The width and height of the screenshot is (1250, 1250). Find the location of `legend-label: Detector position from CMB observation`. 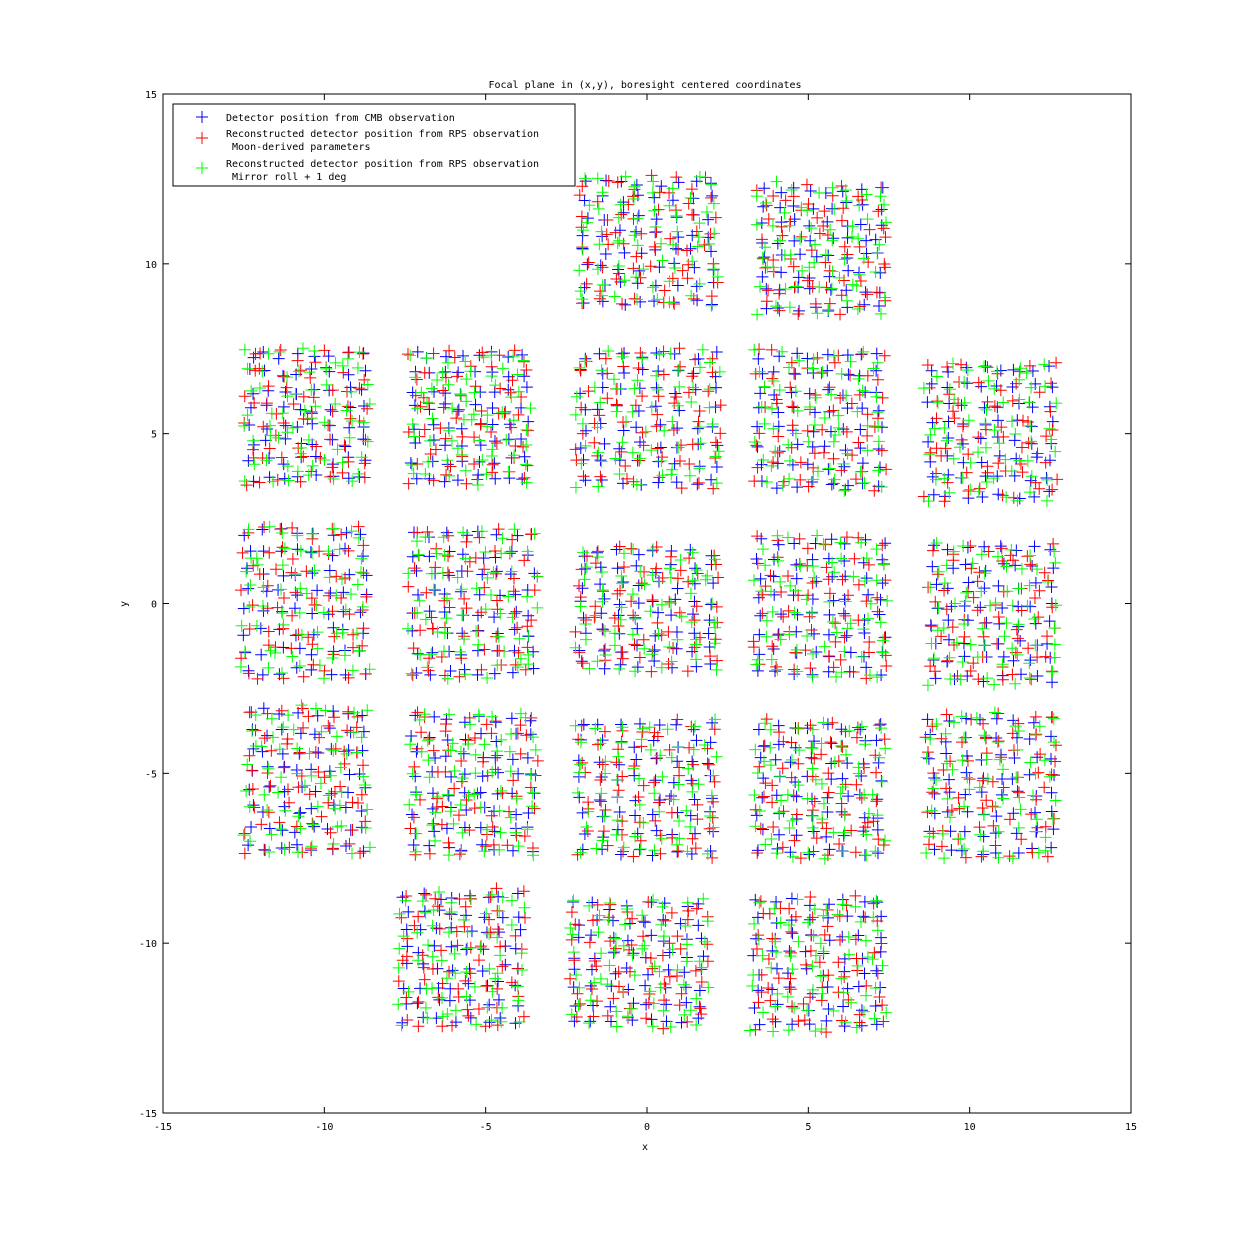

legend-label: Detector position from CMB observation is located at coordinates (340, 118).